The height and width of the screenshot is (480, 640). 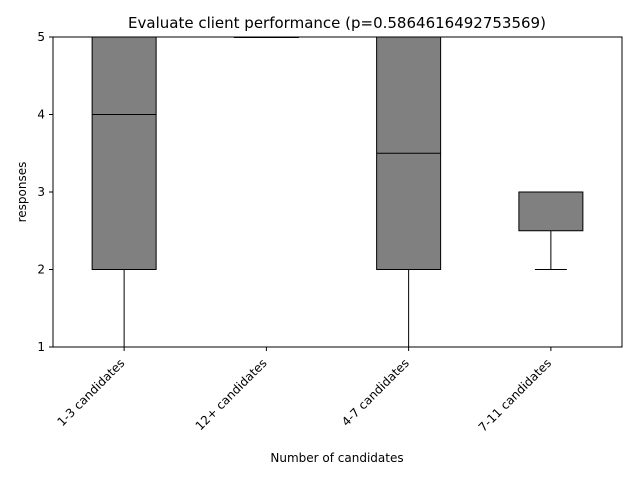 What do you see at coordinates (41, 115) in the screenshot?
I see `y-tick-label: 4` at bounding box center [41, 115].